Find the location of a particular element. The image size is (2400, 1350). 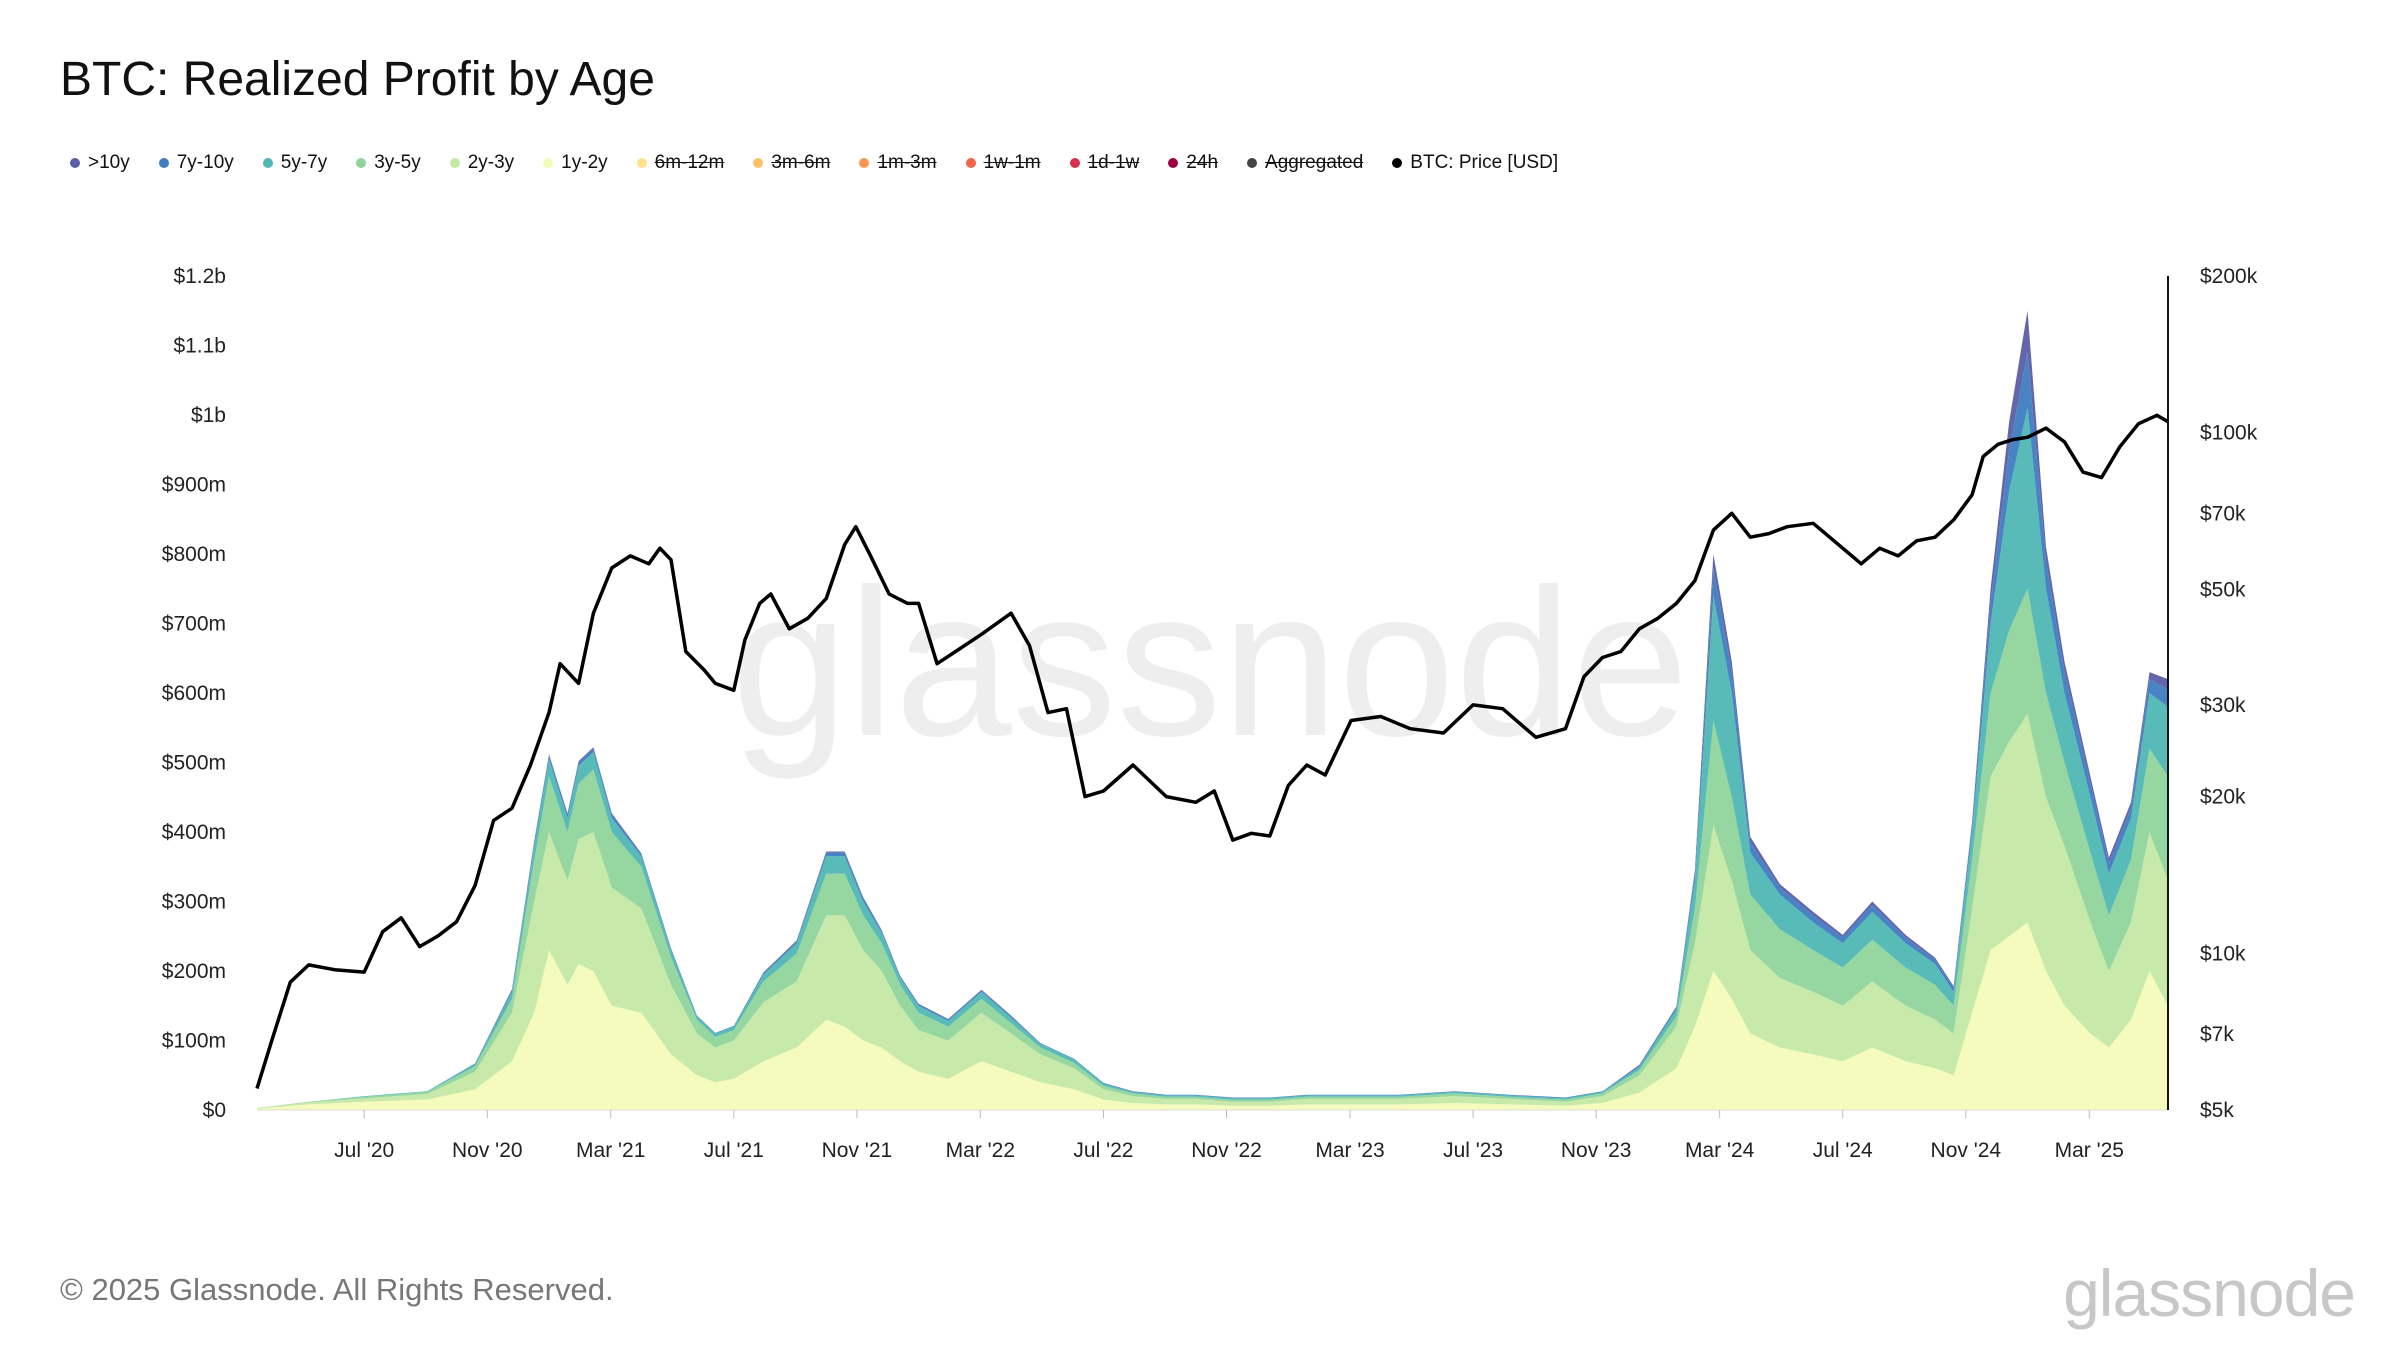

legend-item: 6m-12m is located at coordinates (680, 163).